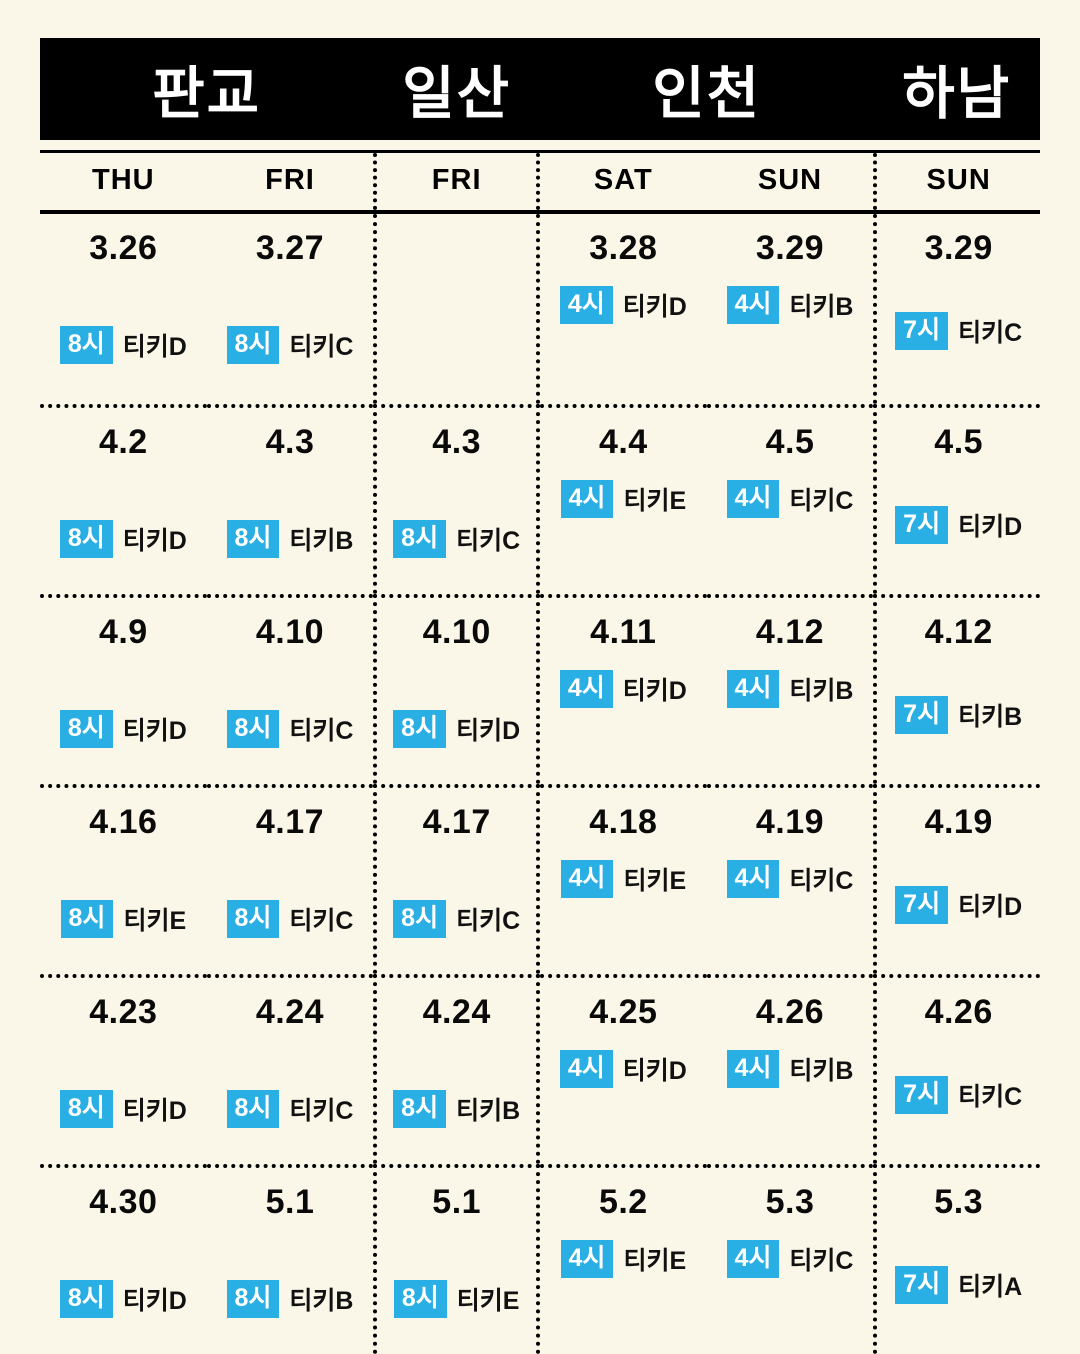  What do you see at coordinates (623, 632) in the screenshot?
I see `date-label: 4.11` at bounding box center [623, 632].